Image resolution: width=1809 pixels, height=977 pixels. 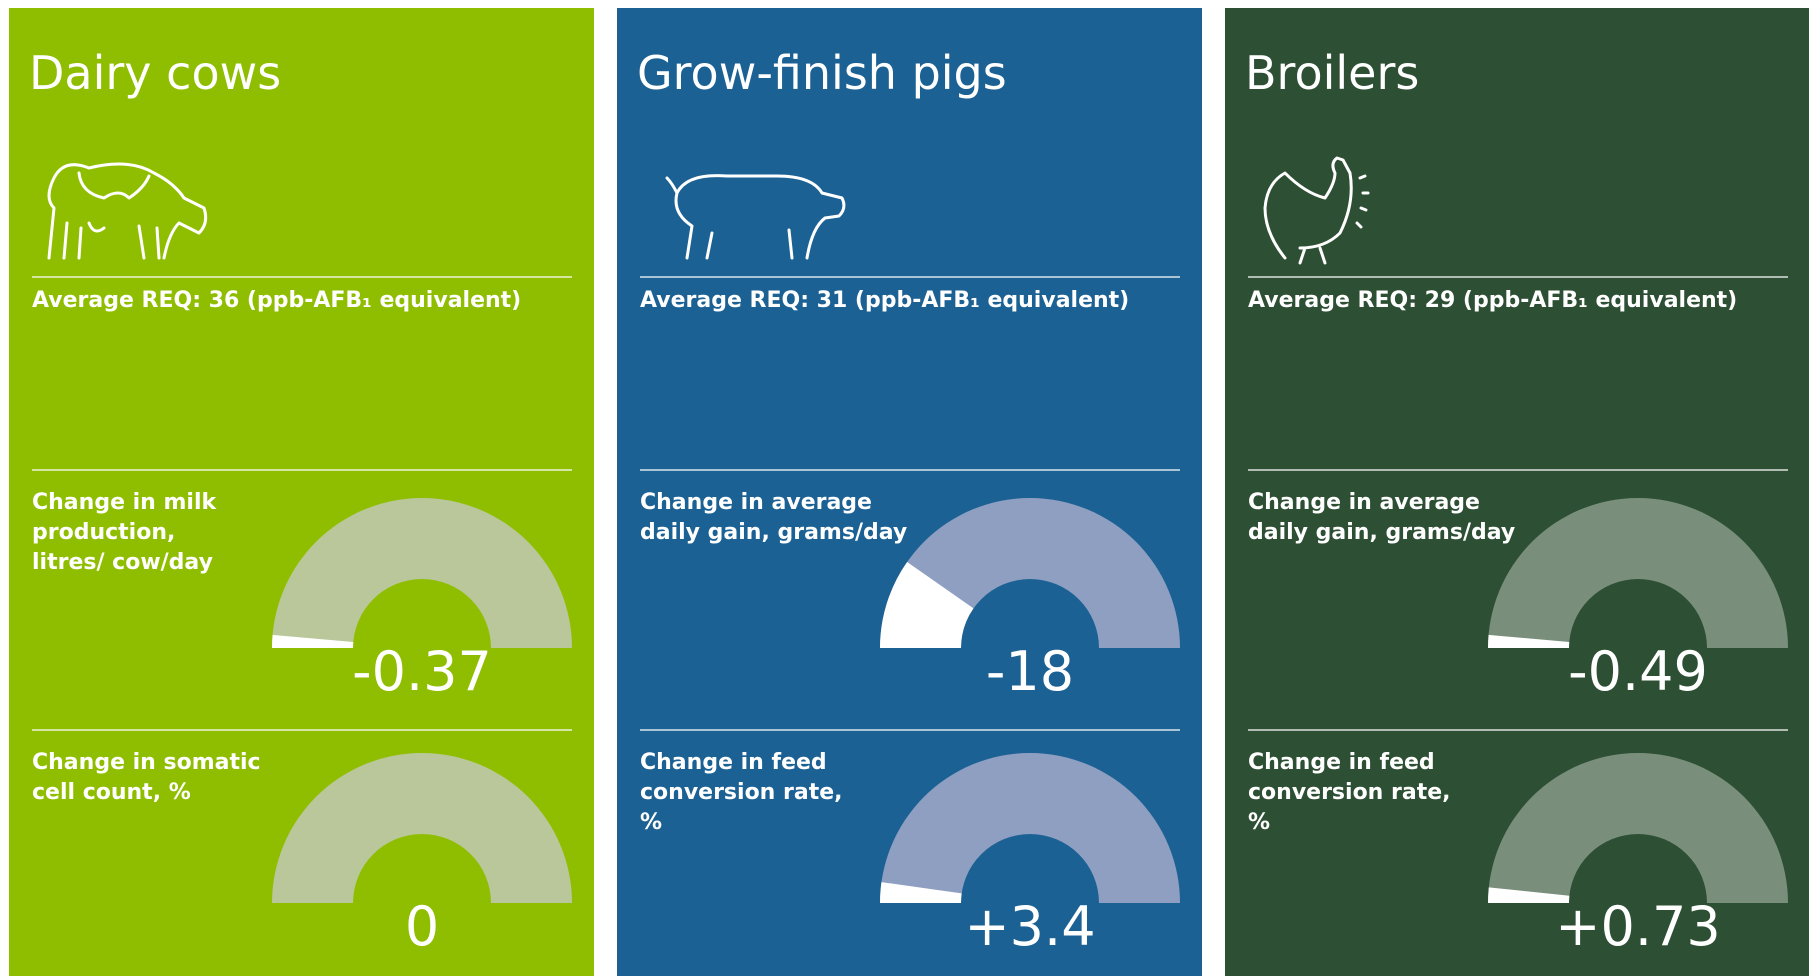 I want to click on metric-label: Change in somatic cell count, %, so click(x=146, y=777).